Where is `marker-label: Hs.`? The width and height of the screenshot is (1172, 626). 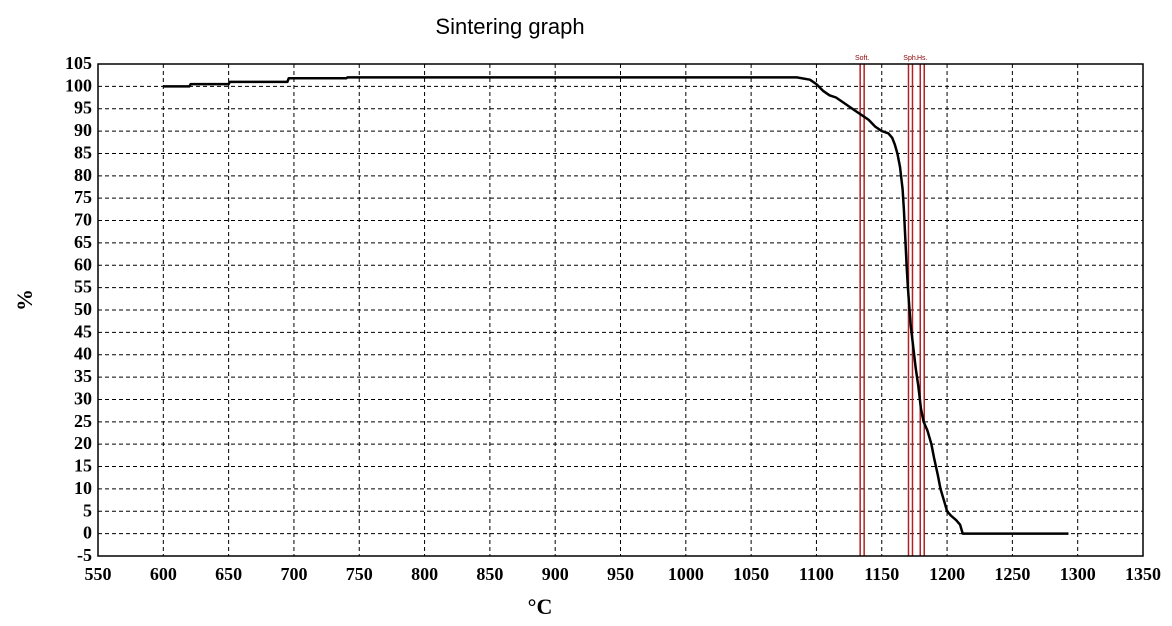
marker-label: Hs. is located at coordinates (922, 58).